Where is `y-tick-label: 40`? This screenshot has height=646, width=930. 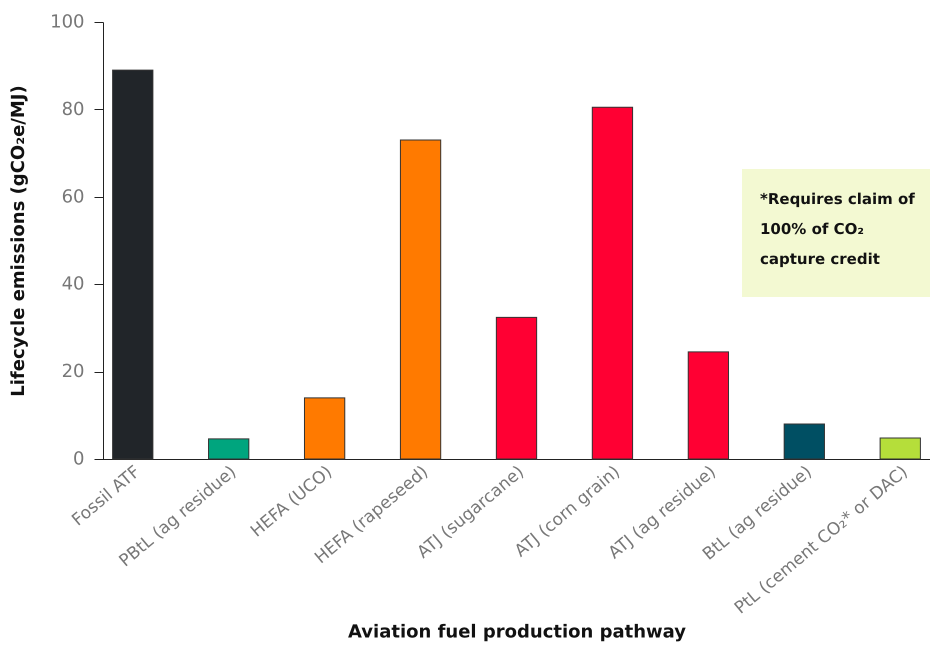 y-tick-label: 40 is located at coordinates (73, 284).